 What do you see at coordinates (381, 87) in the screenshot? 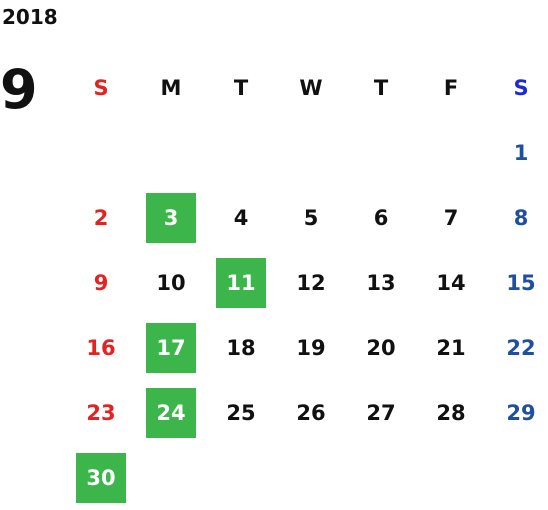
I see `weekday-header-thursday: T` at bounding box center [381, 87].